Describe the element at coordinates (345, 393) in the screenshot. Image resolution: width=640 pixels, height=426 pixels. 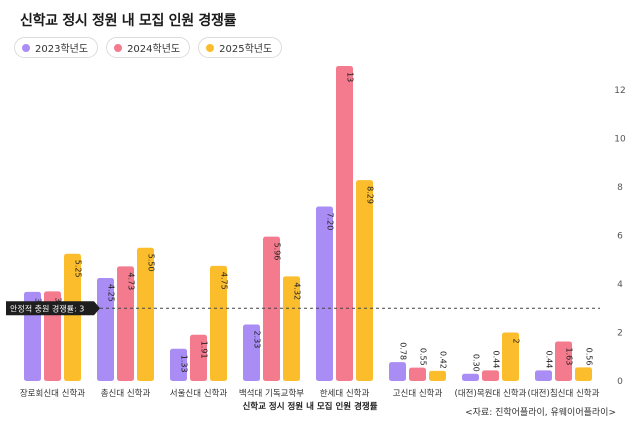
I see `x-tick-label: 한세대 신학과` at that location.